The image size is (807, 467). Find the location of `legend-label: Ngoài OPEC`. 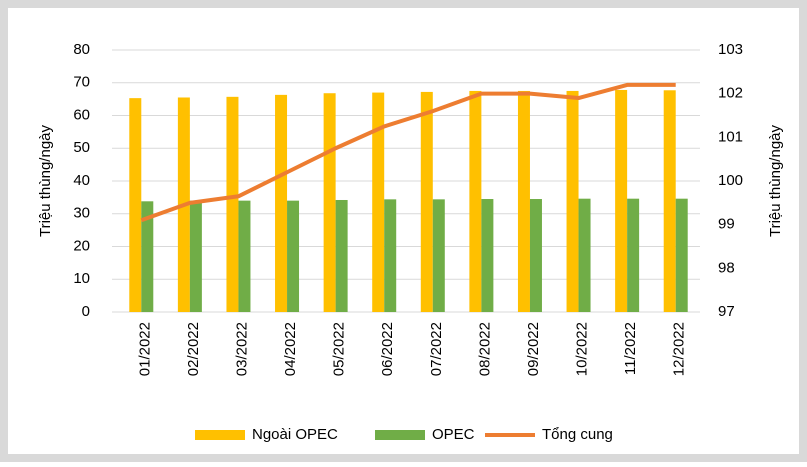

legend-label: Ngoài OPEC is located at coordinates (295, 434).